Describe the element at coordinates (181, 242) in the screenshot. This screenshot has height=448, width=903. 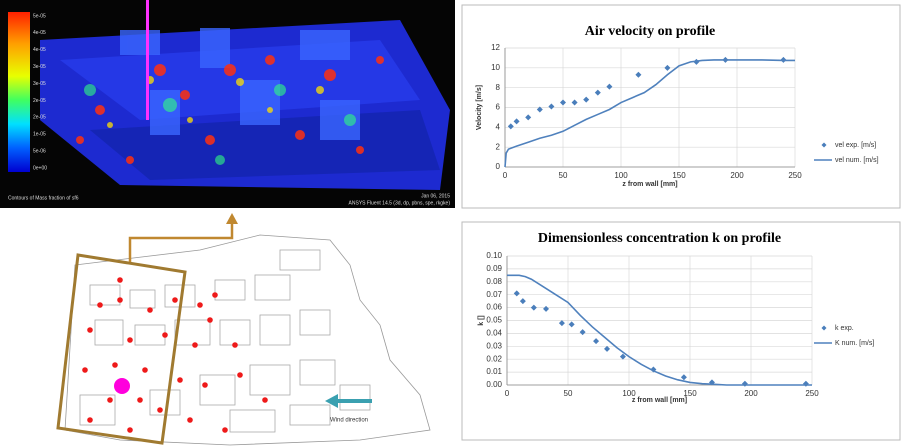
I see `link-arrow` at that location.